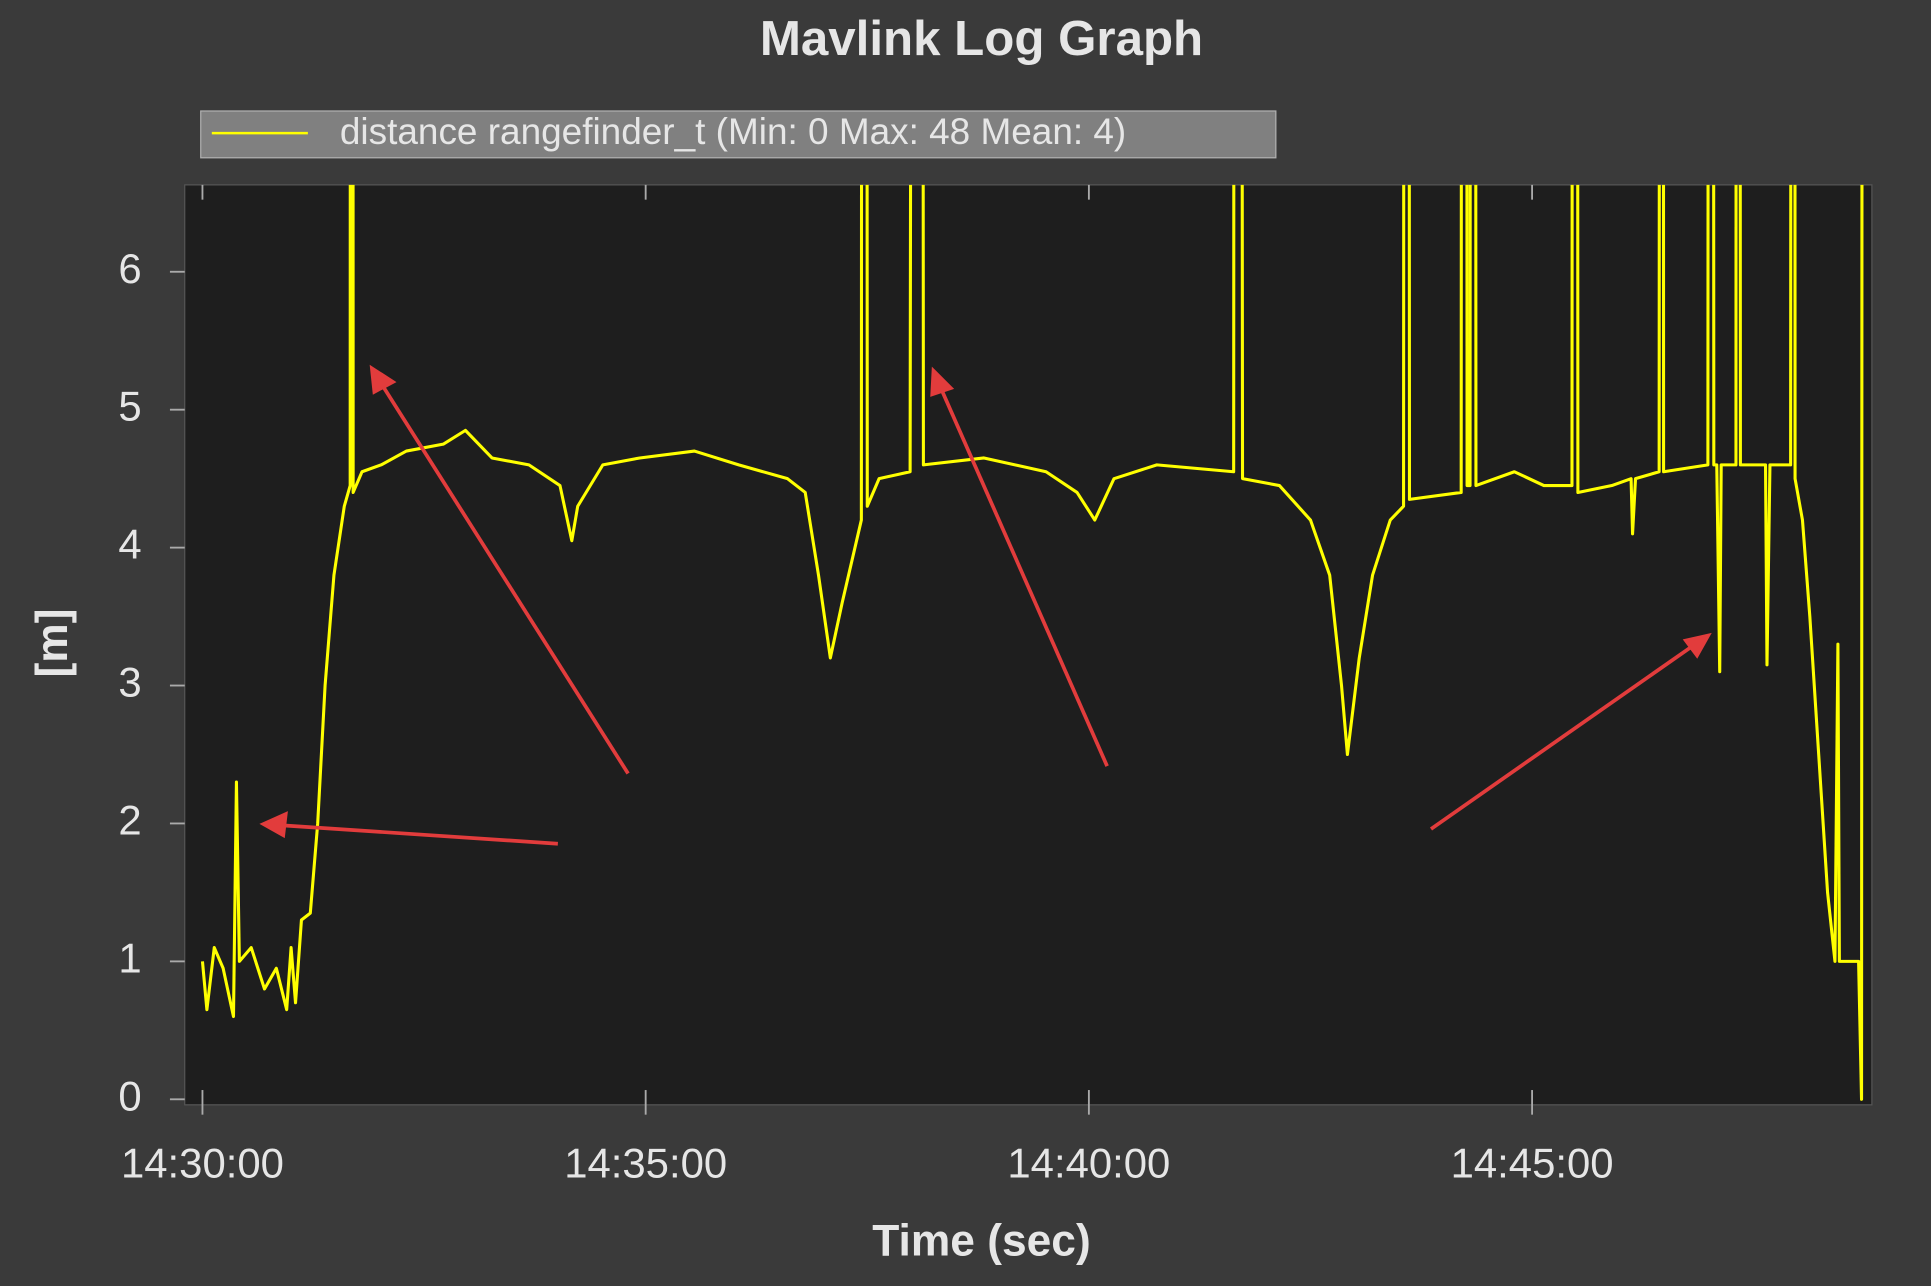 This screenshot has width=1931, height=1286. What do you see at coordinates (981, 38) in the screenshot?
I see `chart-title: Mavlink Log Graph` at bounding box center [981, 38].